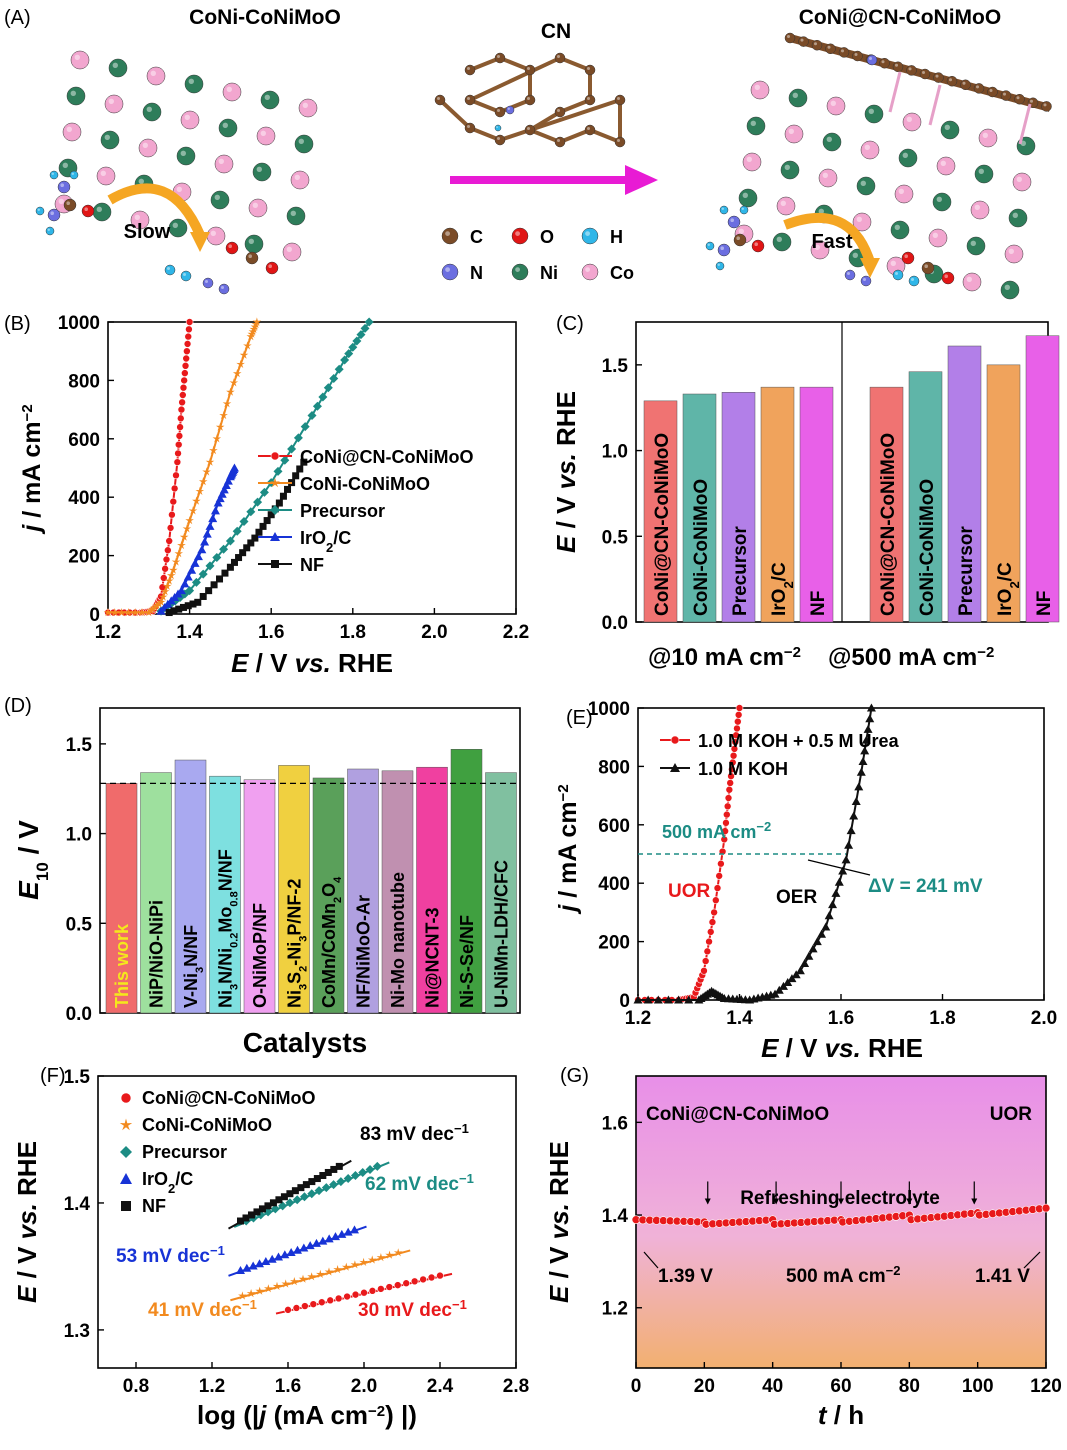 The width and height of the screenshot is (1067, 1450). I want to click on bar-category-label: Ni-Mo nanotube, so click(398, 940).